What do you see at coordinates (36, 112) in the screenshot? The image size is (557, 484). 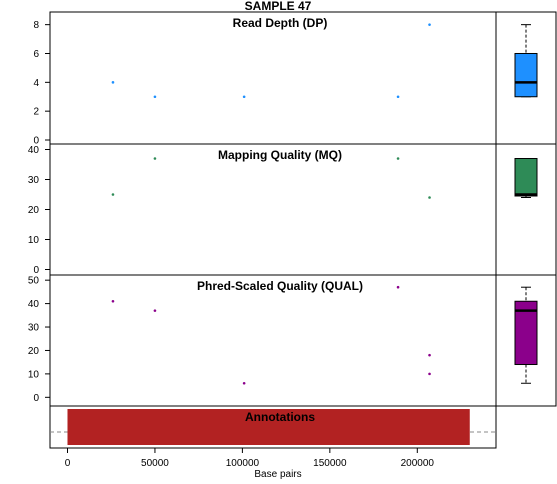 I see `y-tick-label: 2` at bounding box center [36, 112].